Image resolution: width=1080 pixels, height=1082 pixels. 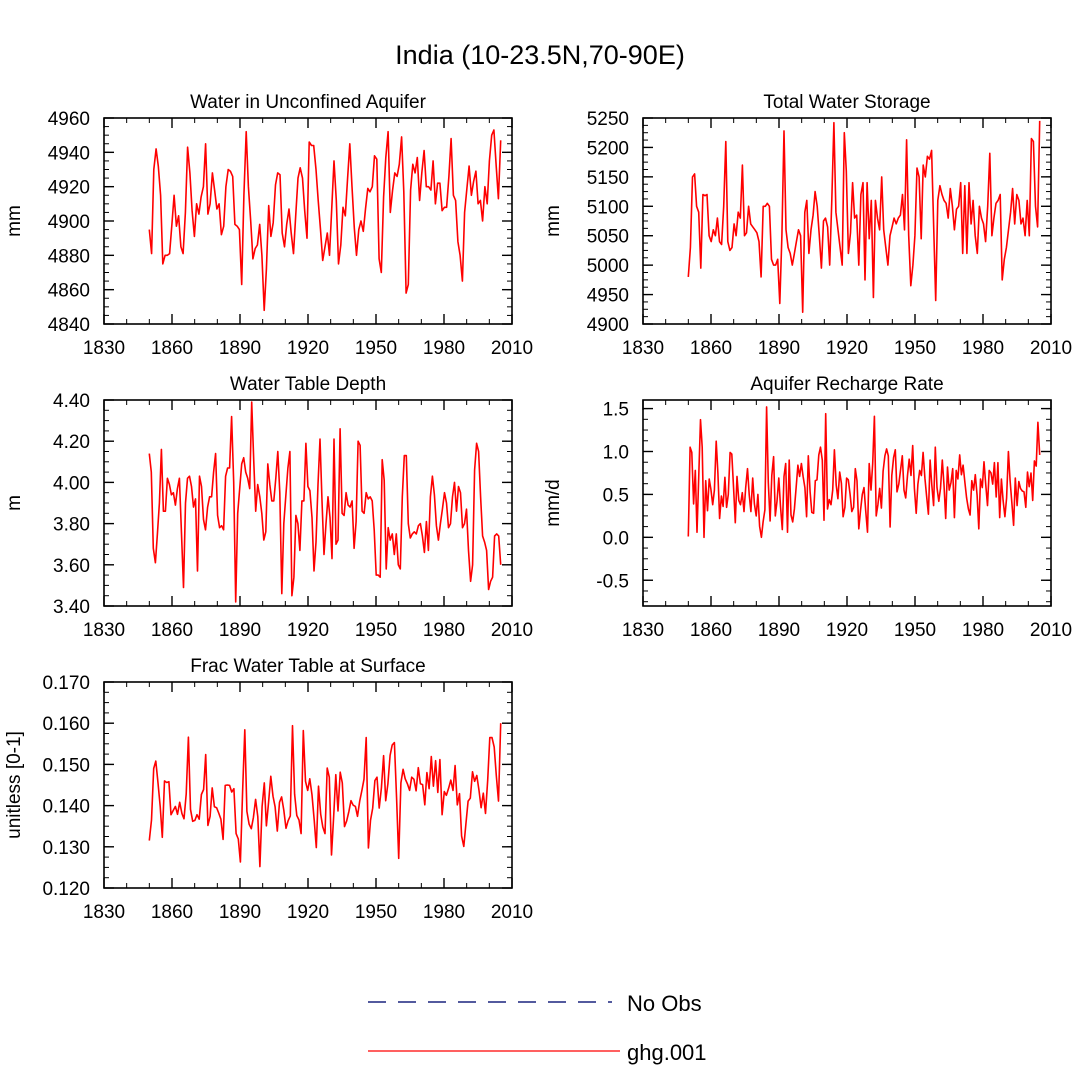 I want to click on legend-label-ghg-001: ghg.001, so click(x=667, y=1052).